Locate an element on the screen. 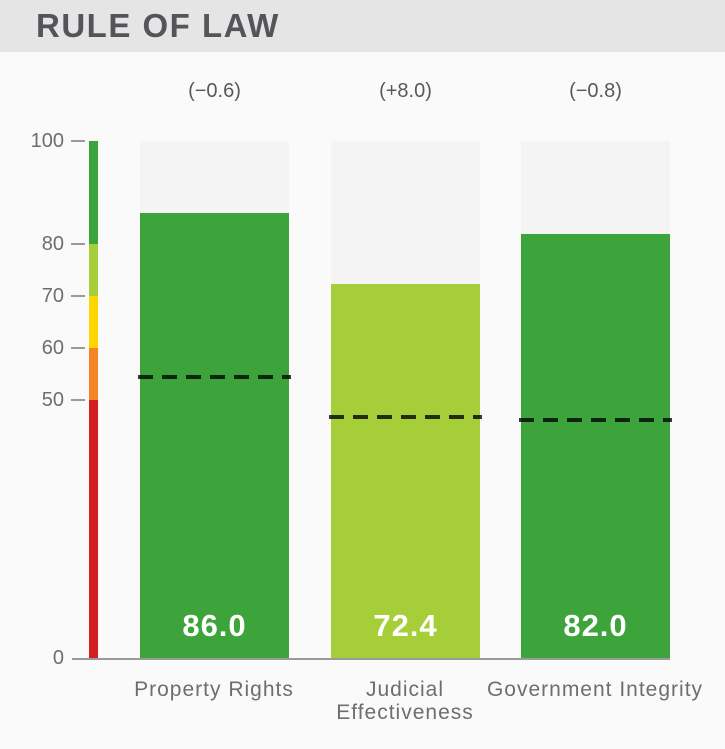  change-labels-row: (−0.6) (+8.0) (−0.8) is located at coordinates (362, 93).